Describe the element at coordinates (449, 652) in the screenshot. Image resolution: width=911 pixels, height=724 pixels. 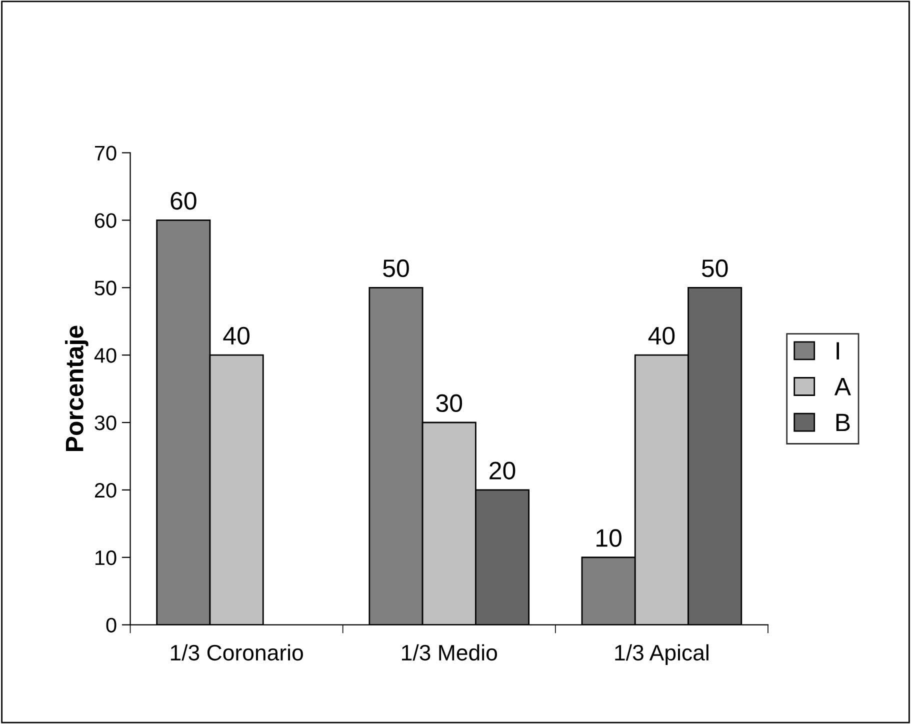
I see `x-tick-label: 1/3 Medio` at that location.